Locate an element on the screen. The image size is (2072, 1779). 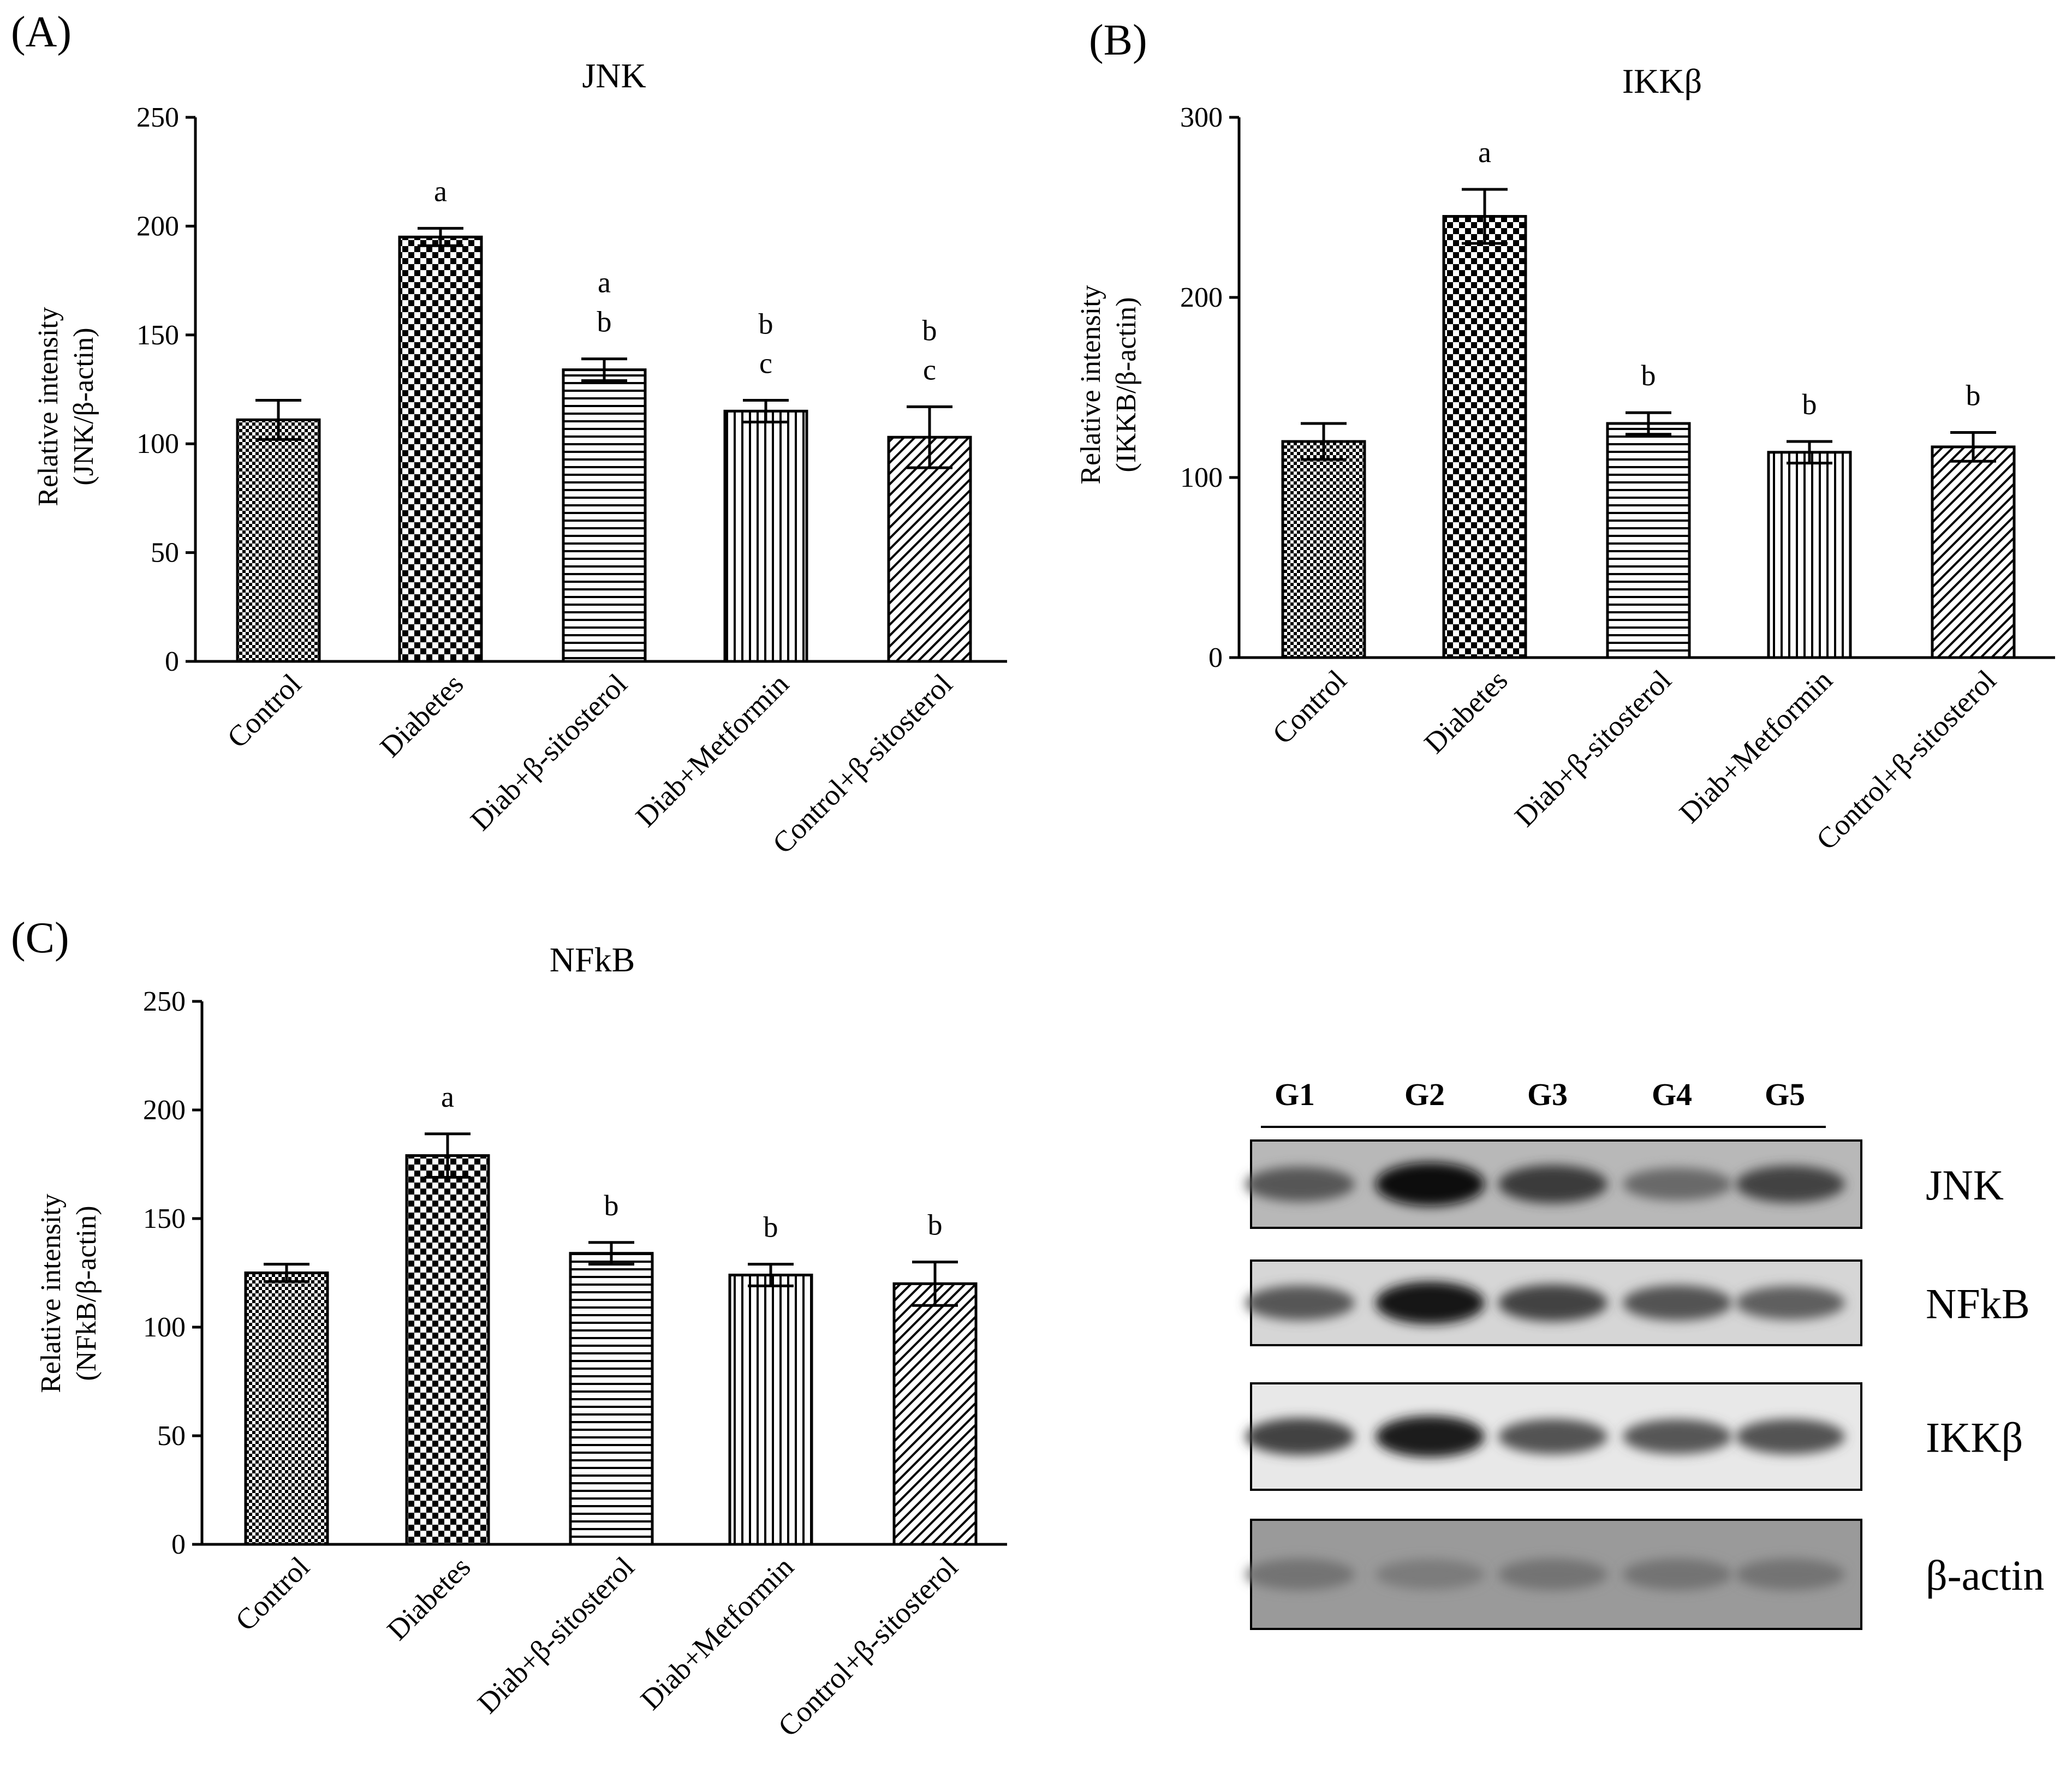
blot-row-1: NFkB is located at coordinates (1638, 1302).